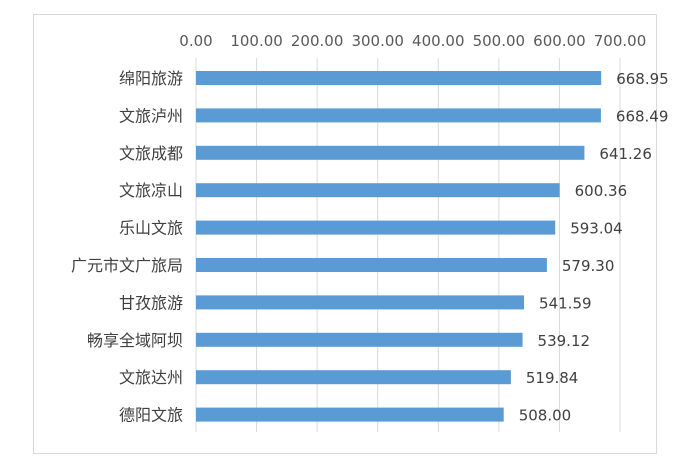 The width and height of the screenshot is (700, 466). Describe the element at coordinates (588, 266) in the screenshot. I see `value-label: 579.30` at that location.